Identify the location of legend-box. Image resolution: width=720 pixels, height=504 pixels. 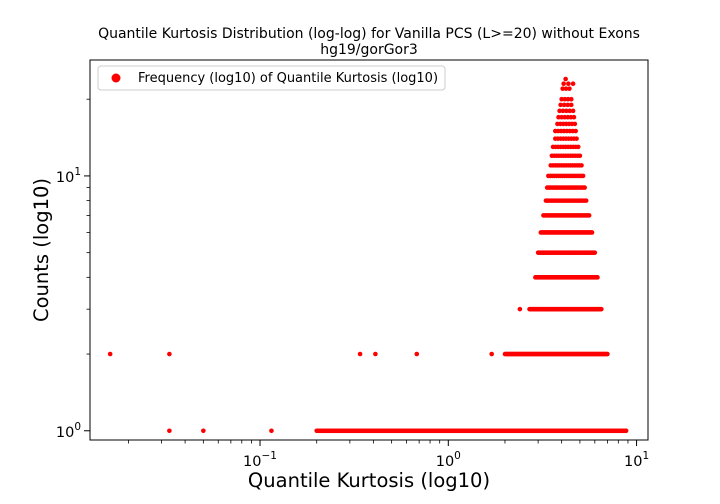
(271, 78).